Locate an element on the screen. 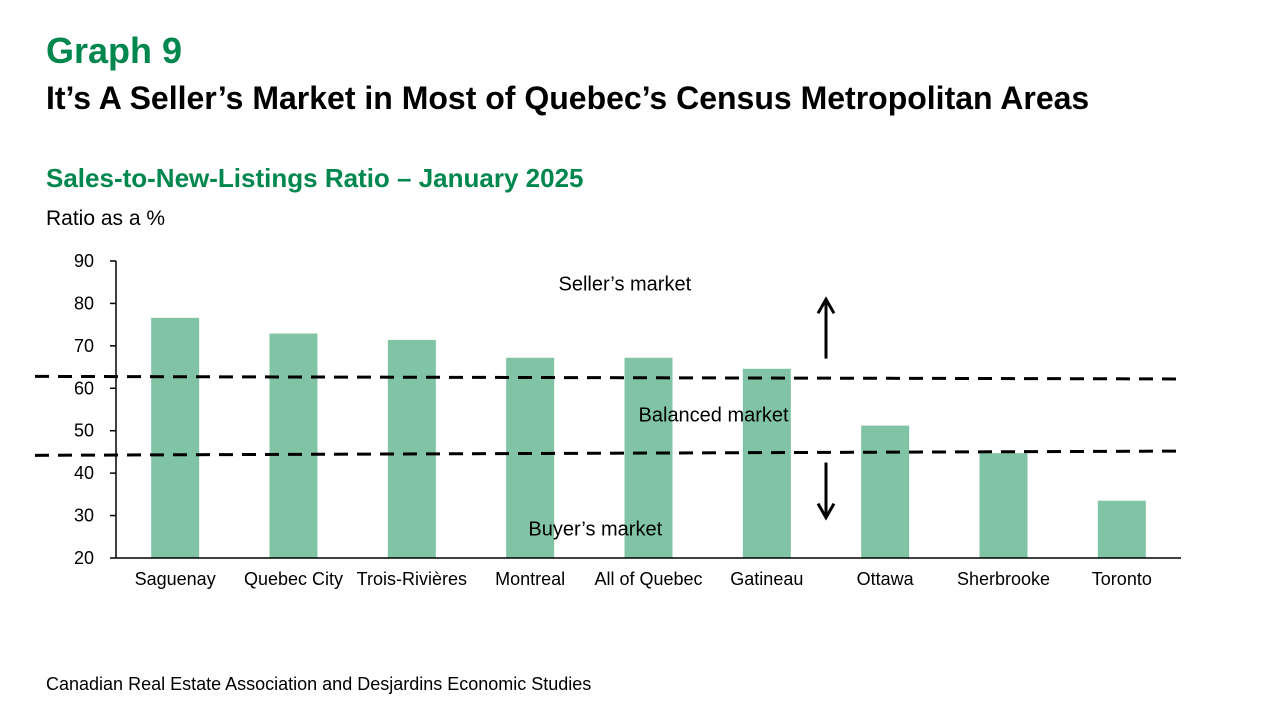 This screenshot has width=1280, height=720. y-tick-label: 80 is located at coordinates (84, 303).